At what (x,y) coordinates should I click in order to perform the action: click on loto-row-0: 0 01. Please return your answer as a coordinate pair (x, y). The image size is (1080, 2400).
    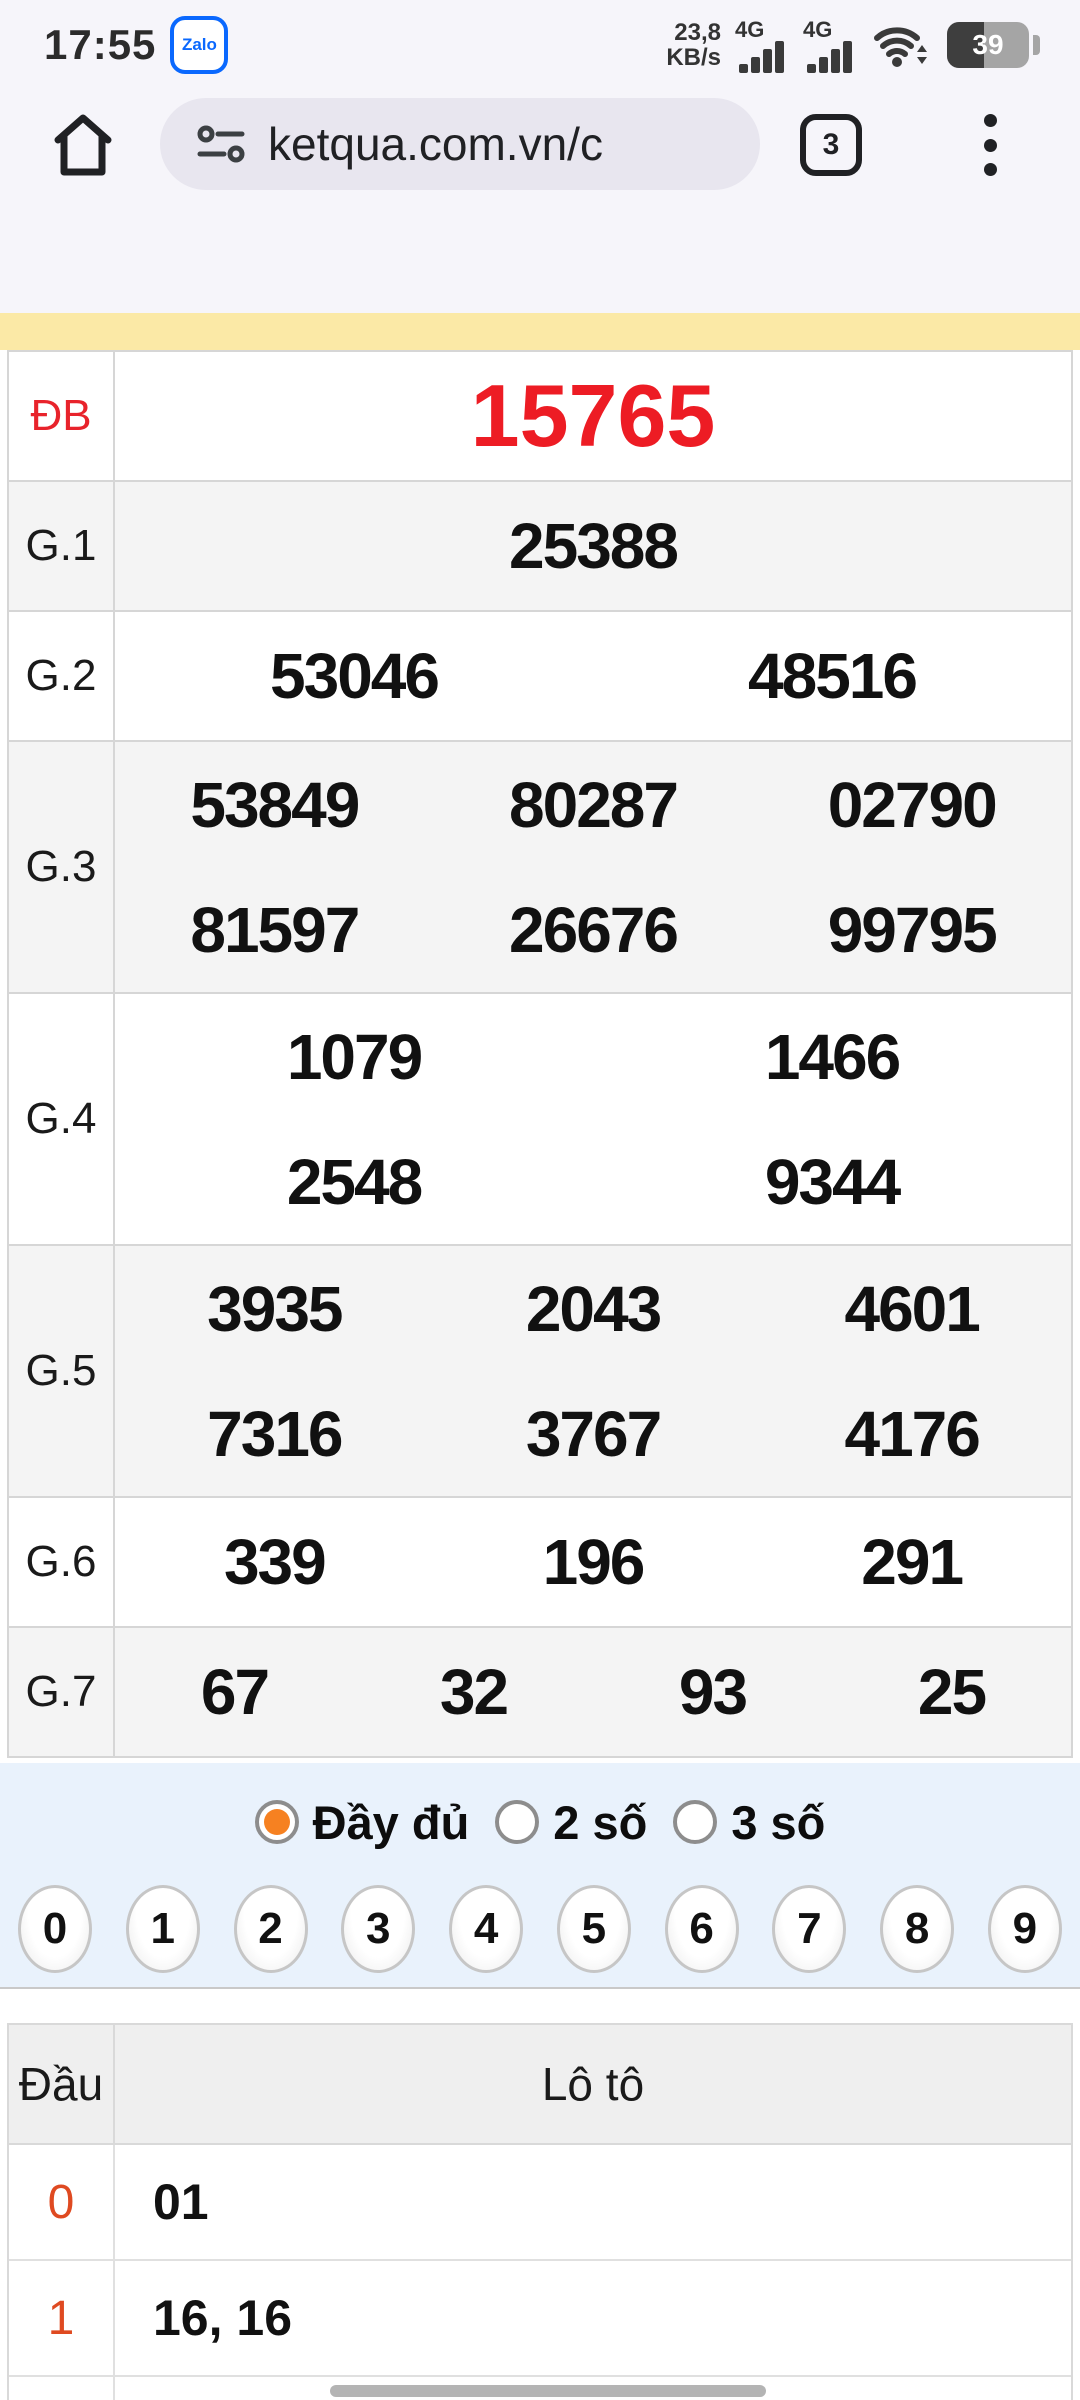
    Looking at the image, I should click on (540, 2203).